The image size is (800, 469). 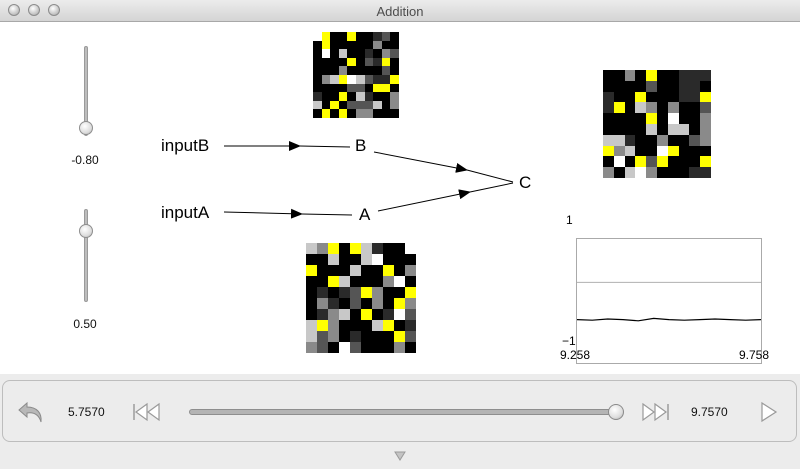 I want to click on plot-ymax-label: 1, so click(x=569, y=220).